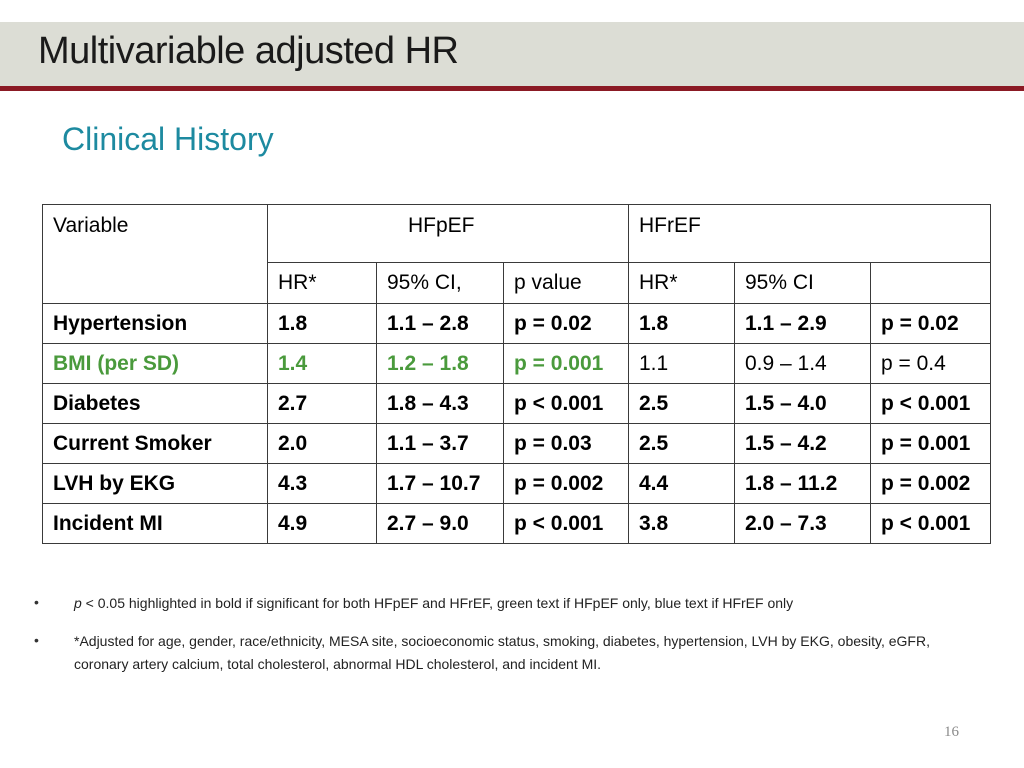 The image size is (1024, 768). What do you see at coordinates (168, 139) in the screenshot?
I see `section-subtitle: Clinical History` at bounding box center [168, 139].